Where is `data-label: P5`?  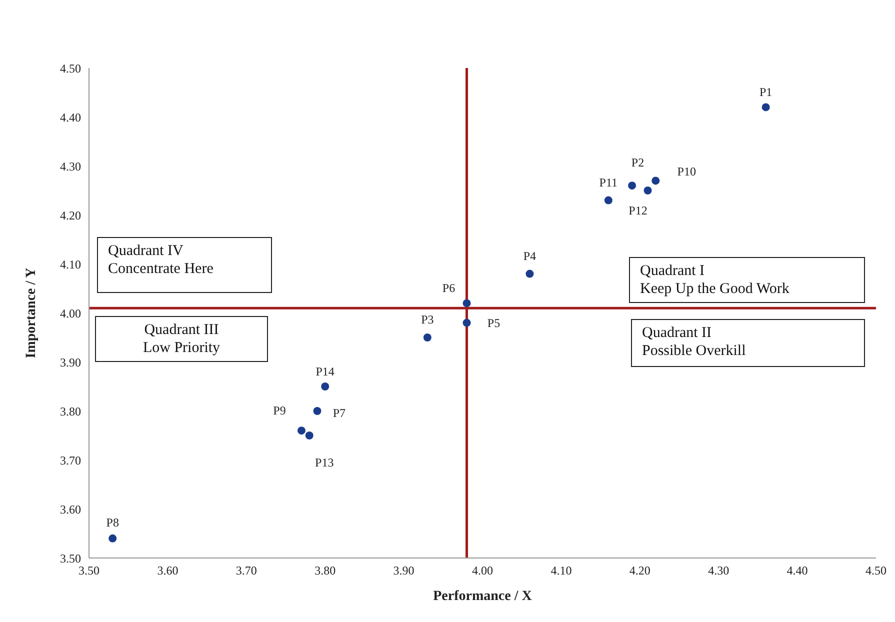
data-label: P5 is located at coordinates (493, 323).